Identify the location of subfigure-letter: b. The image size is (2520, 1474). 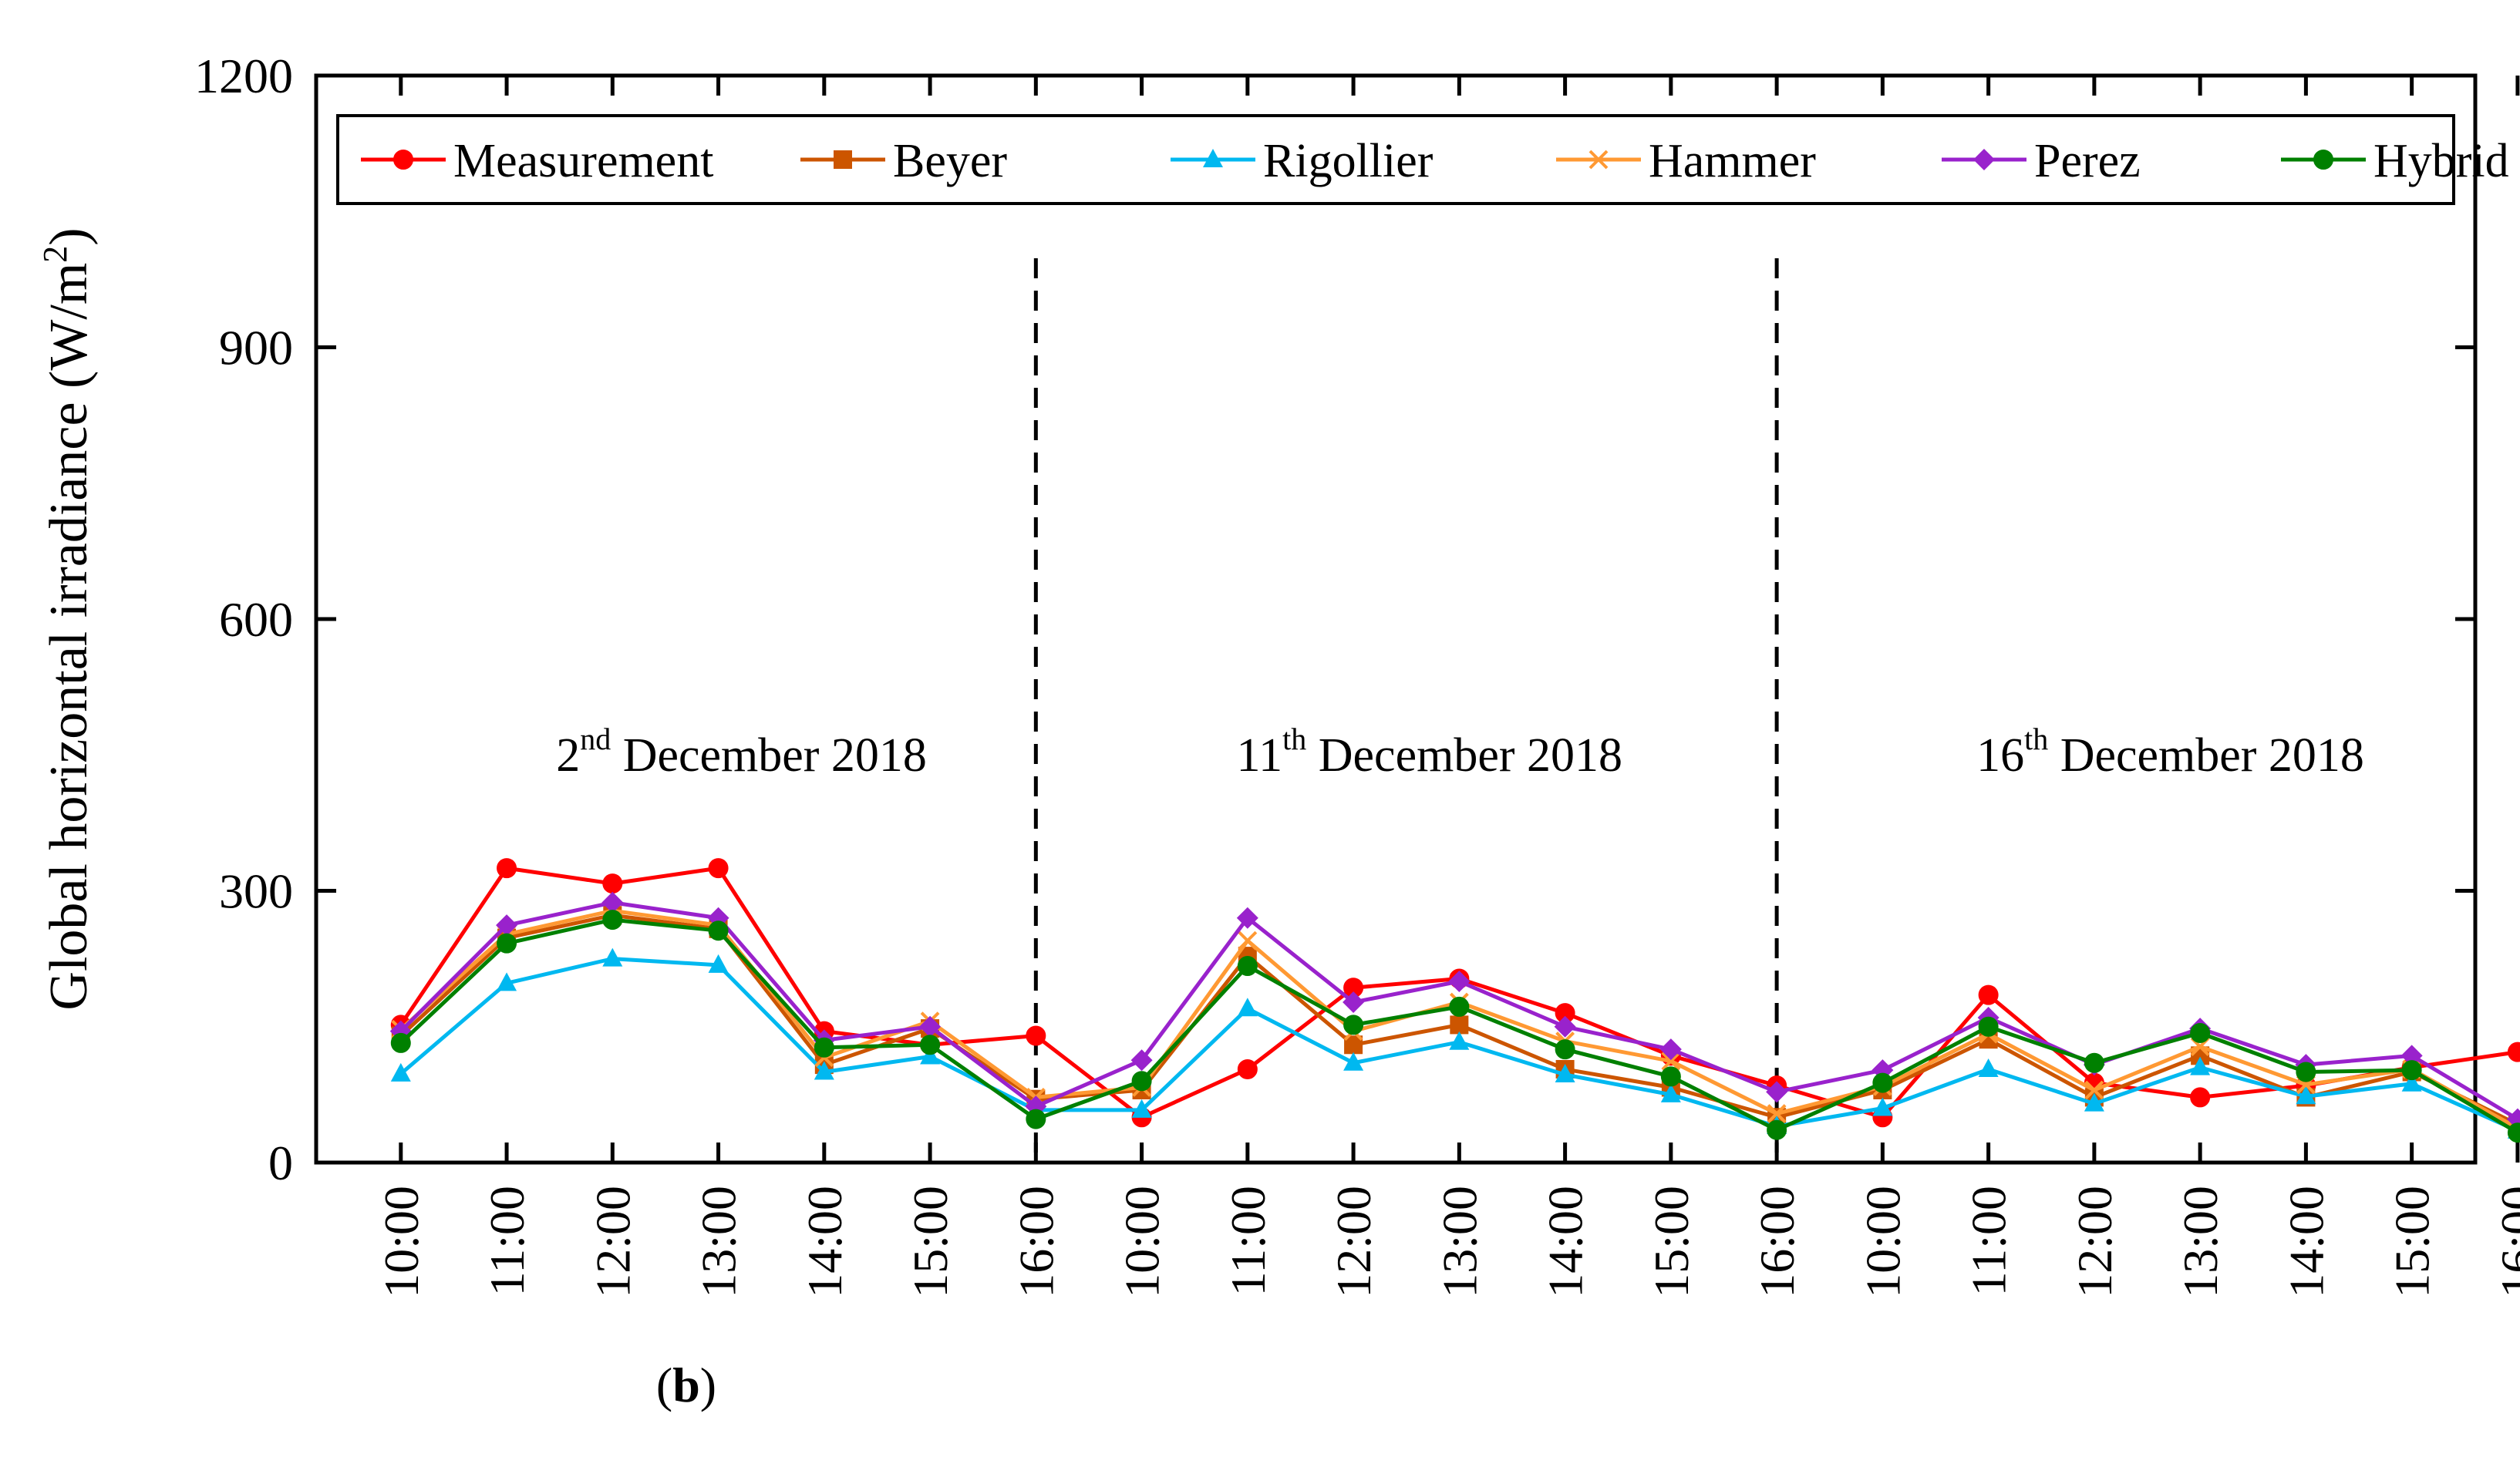
(686, 1385).